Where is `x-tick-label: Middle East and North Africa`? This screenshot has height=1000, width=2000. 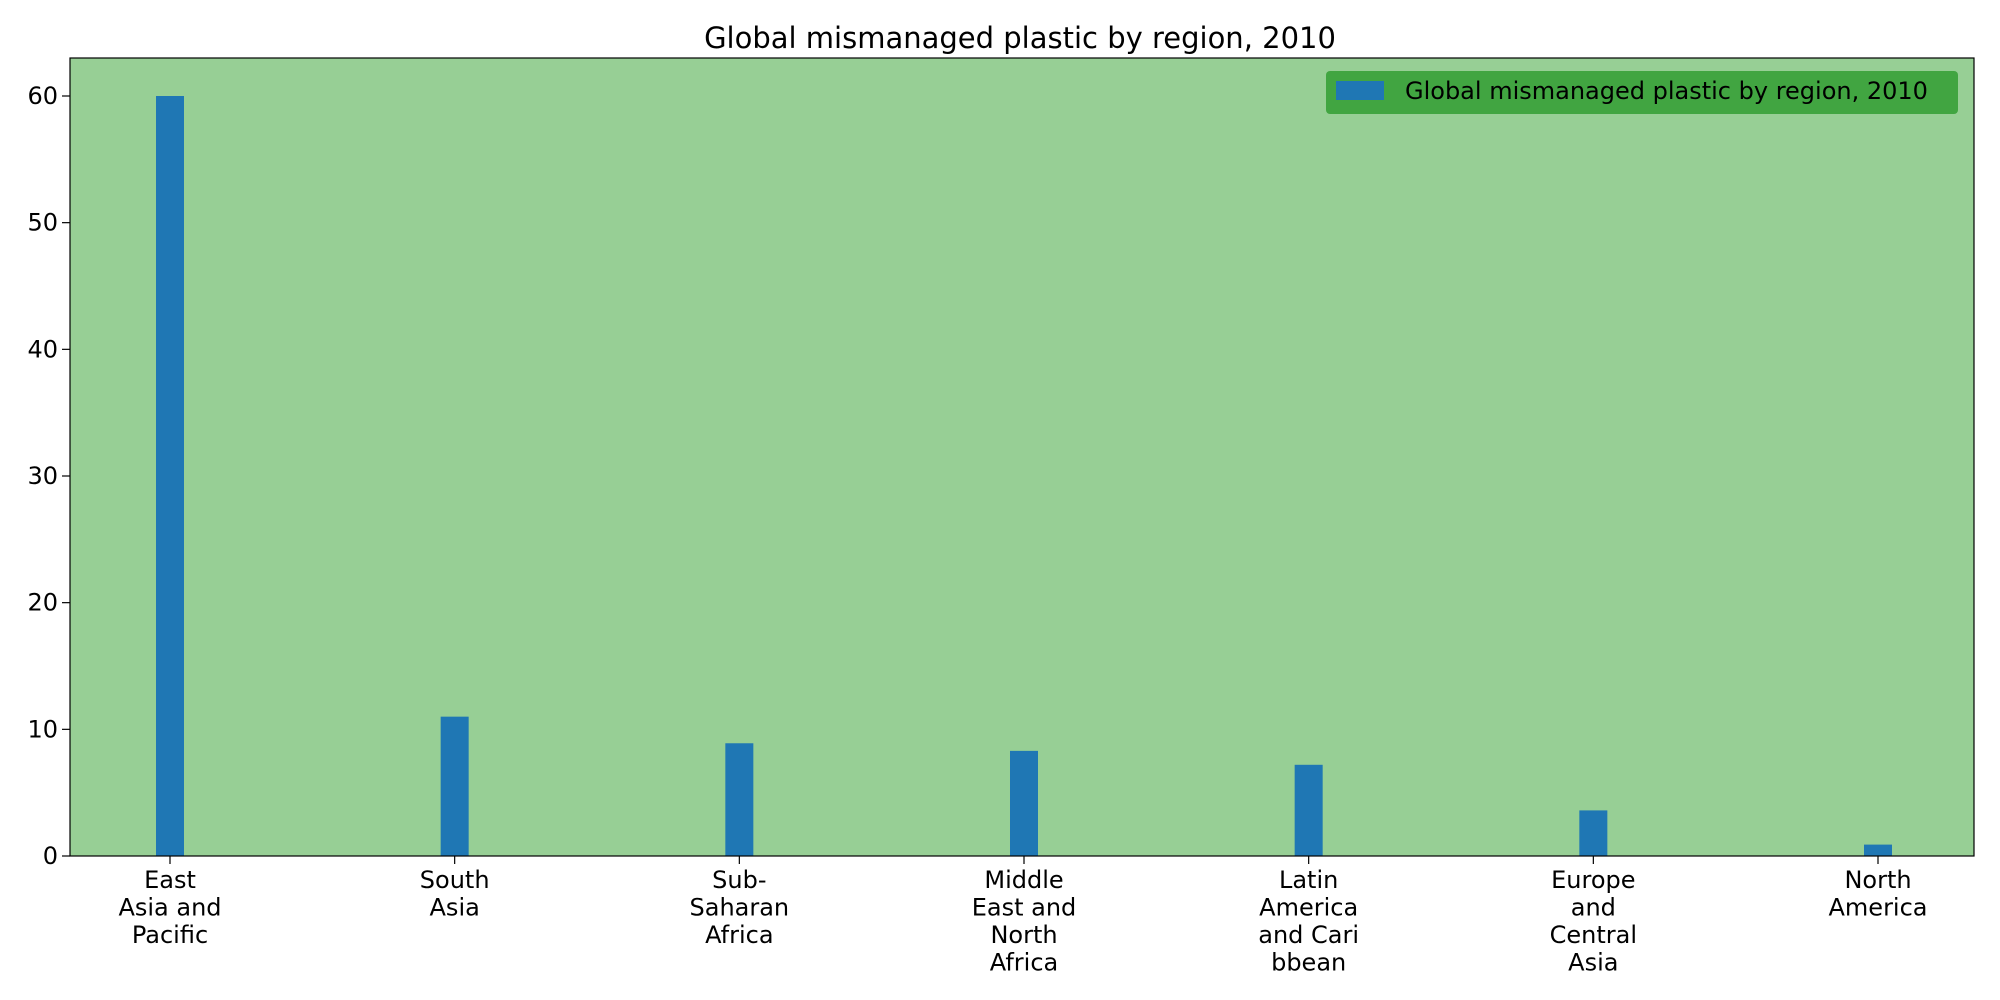
x-tick-label: Middle East and North Africa is located at coordinates (1024, 921).